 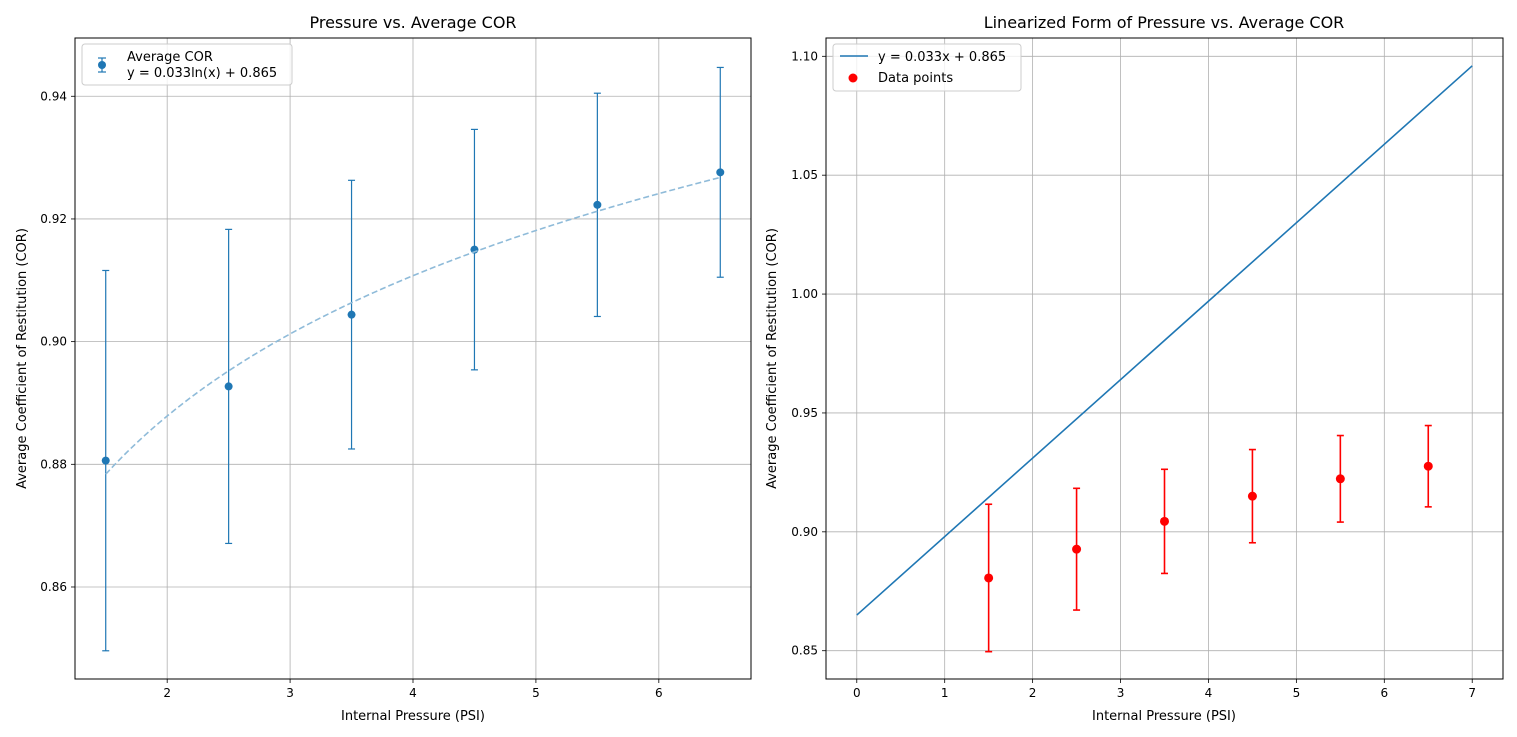 I want to click on left-legend: Average COR y = 0.033ln(x) + 0.865, so click(x=187, y=64).